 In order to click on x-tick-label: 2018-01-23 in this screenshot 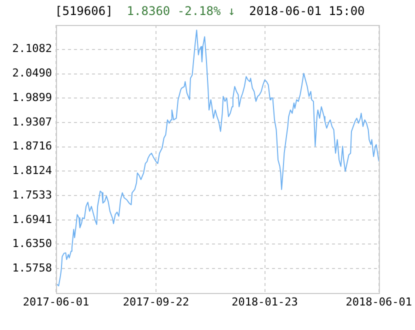, I will do `click(265, 301)`.